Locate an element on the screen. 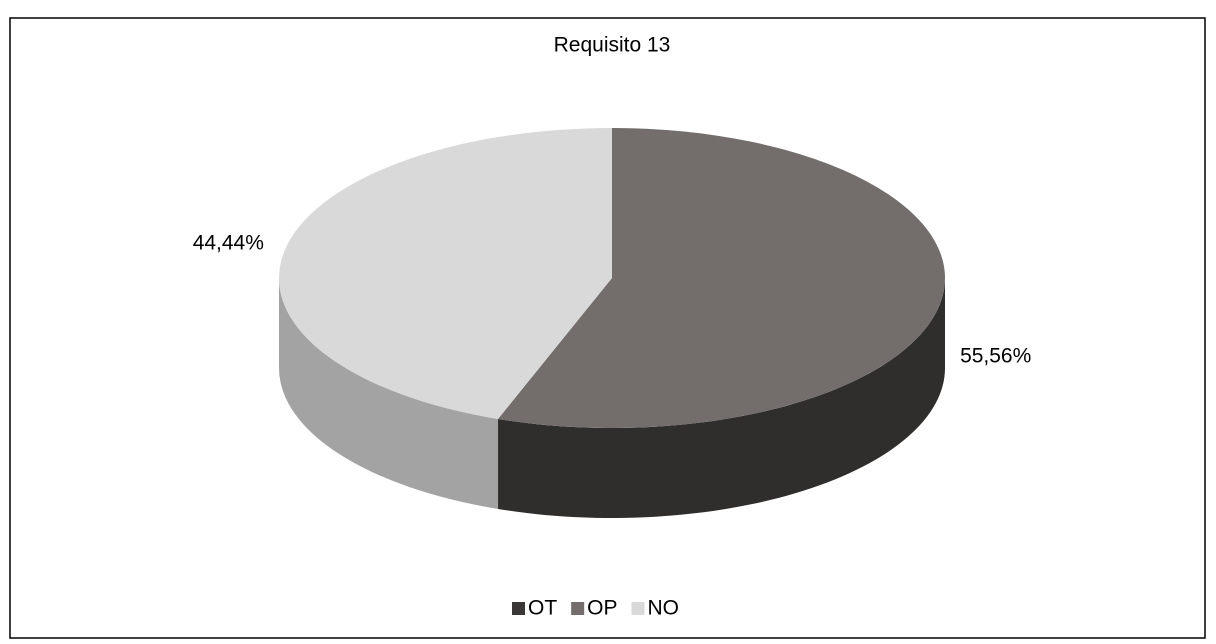  legend-label: OT is located at coordinates (542, 608).